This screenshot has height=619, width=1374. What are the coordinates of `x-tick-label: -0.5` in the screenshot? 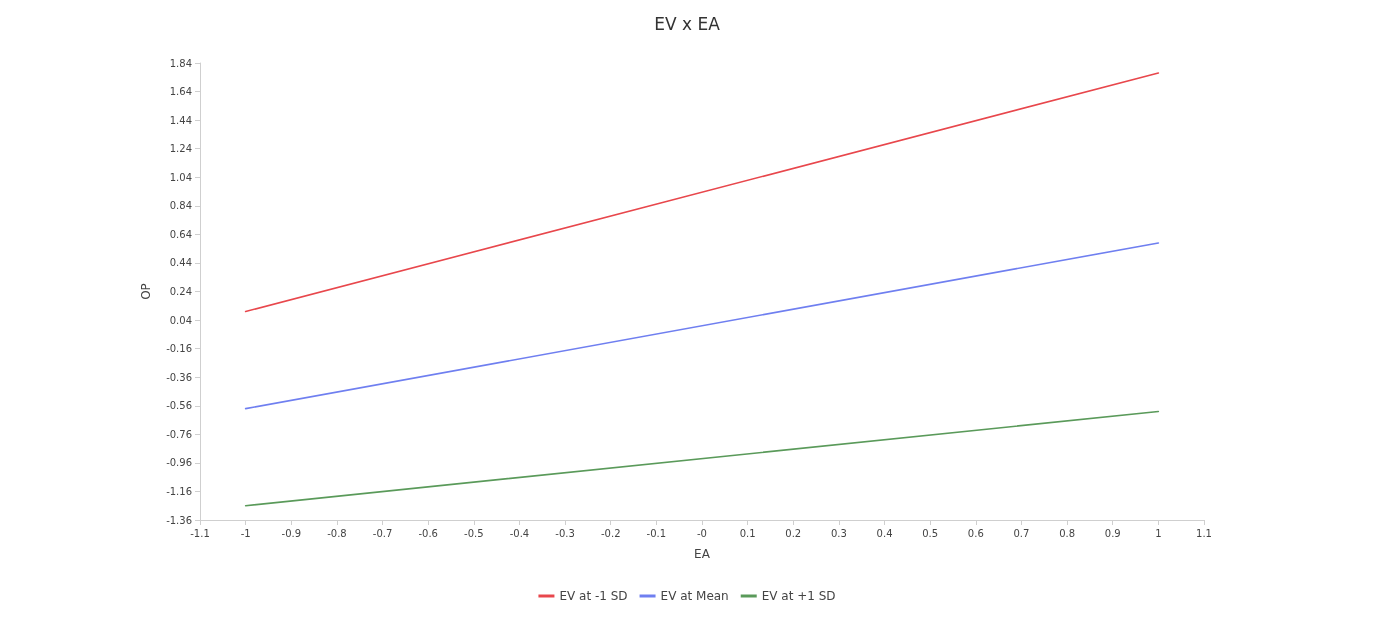 It's located at (474, 533).